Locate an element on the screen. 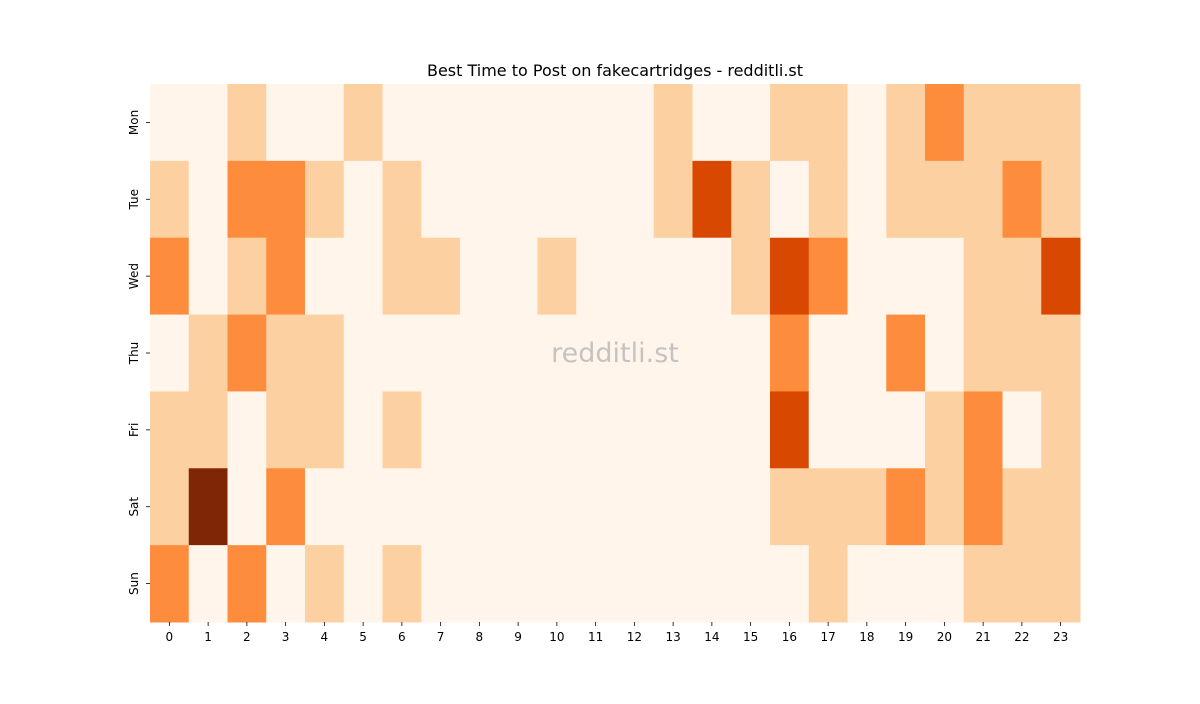 The image size is (1200, 704). x-tick-label: 18 is located at coordinates (866, 637).